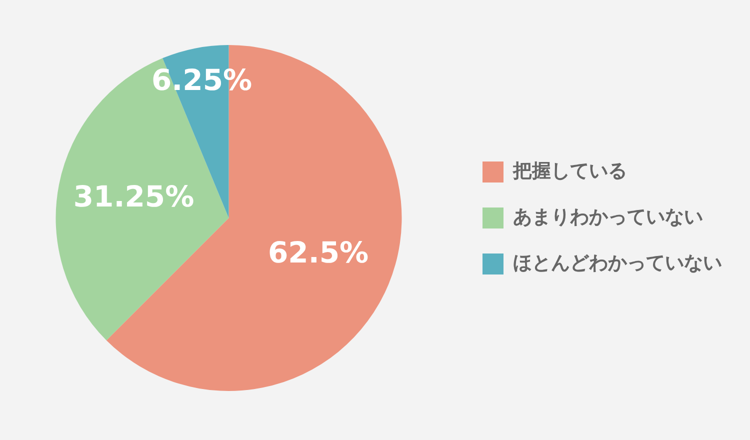 The height and width of the screenshot is (440, 750). What do you see at coordinates (569, 171) in the screenshot?
I see `legend-label: 把握している` at bounding box center [569, 171].